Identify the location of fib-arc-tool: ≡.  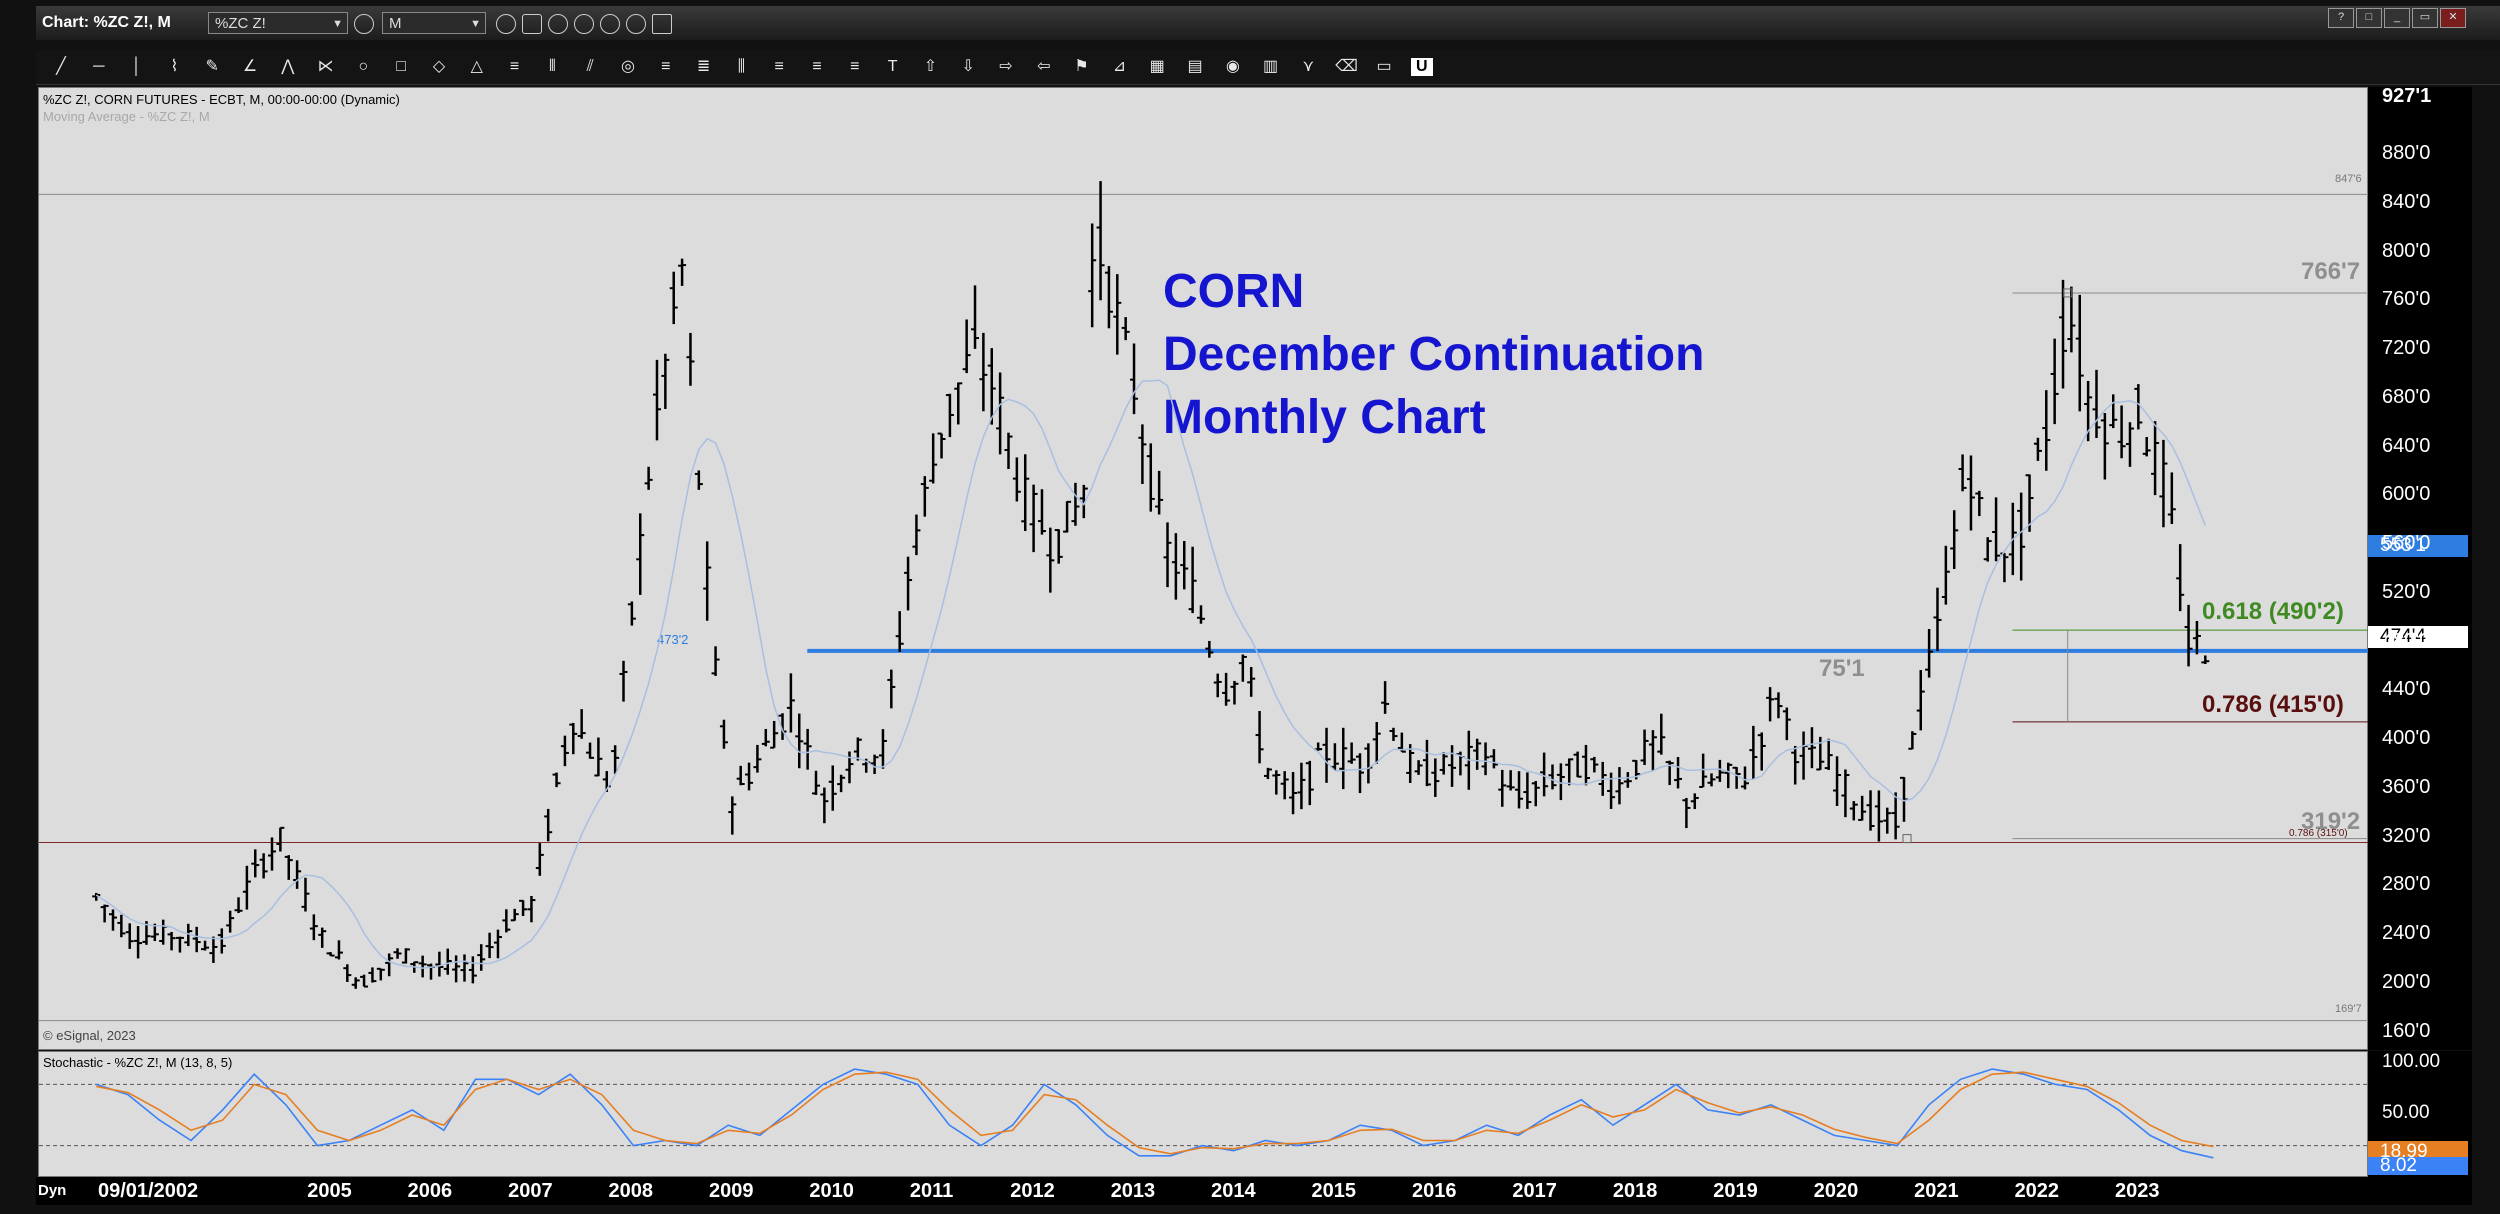
(855, 66).